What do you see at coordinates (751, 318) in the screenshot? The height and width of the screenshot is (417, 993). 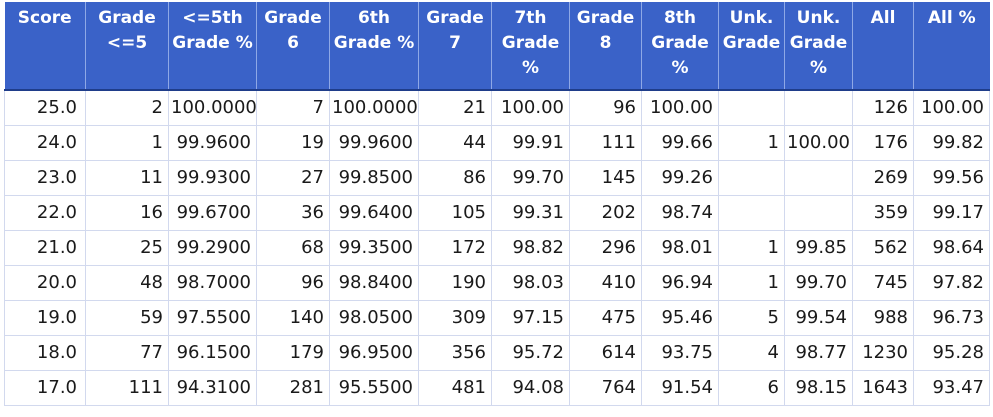 I see `table-cell: 5` at bounding box center [751, 318].